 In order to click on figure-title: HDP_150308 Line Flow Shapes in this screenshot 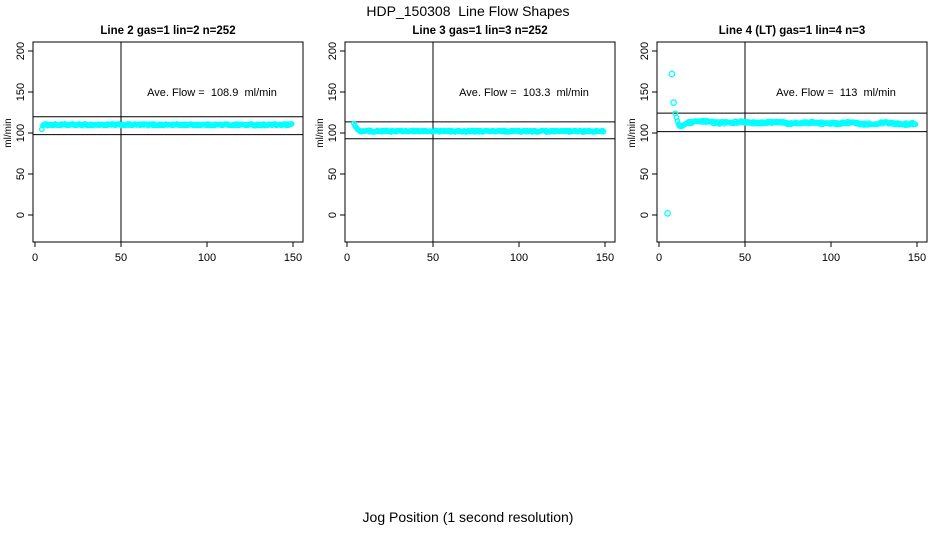, I will do `click(468, 11)`.